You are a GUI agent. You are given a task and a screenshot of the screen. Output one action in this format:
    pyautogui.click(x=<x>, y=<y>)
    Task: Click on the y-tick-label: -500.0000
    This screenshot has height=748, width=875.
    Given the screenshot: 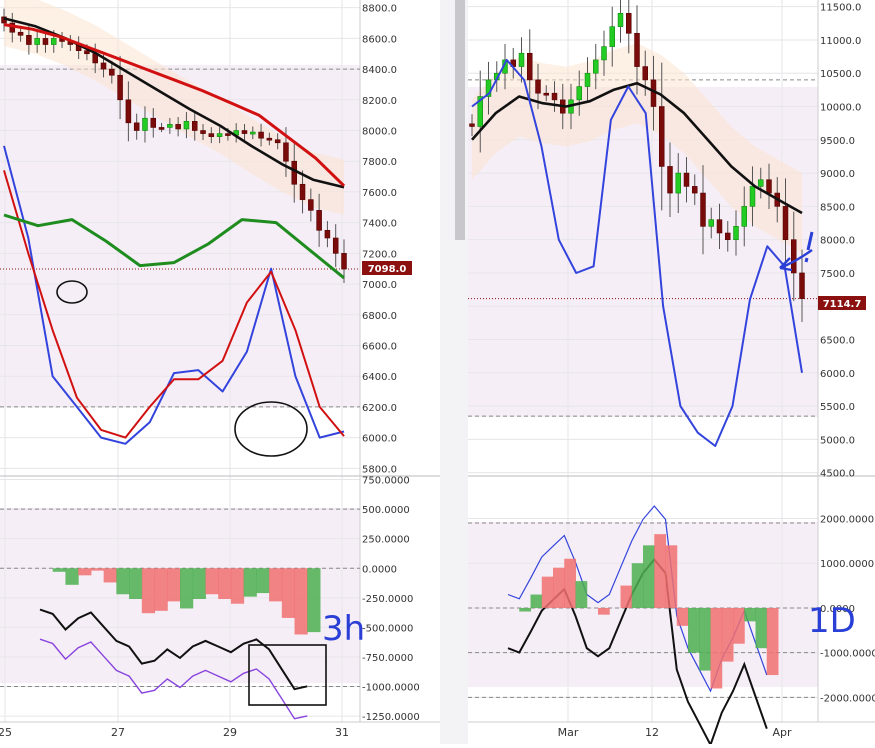 What is the action you would take?
    pyautogui.click(x=387, y=628)
    